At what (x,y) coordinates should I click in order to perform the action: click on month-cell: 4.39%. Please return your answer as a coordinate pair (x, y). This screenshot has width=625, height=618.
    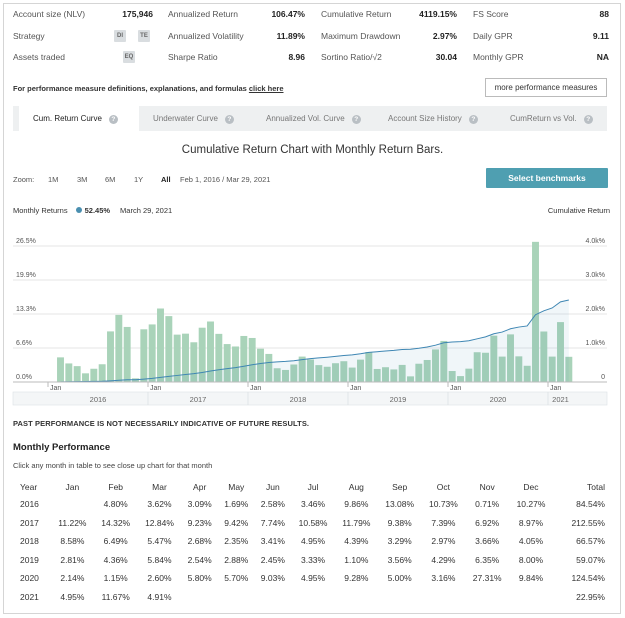
    Looking at the image, I should click on (356, 541).